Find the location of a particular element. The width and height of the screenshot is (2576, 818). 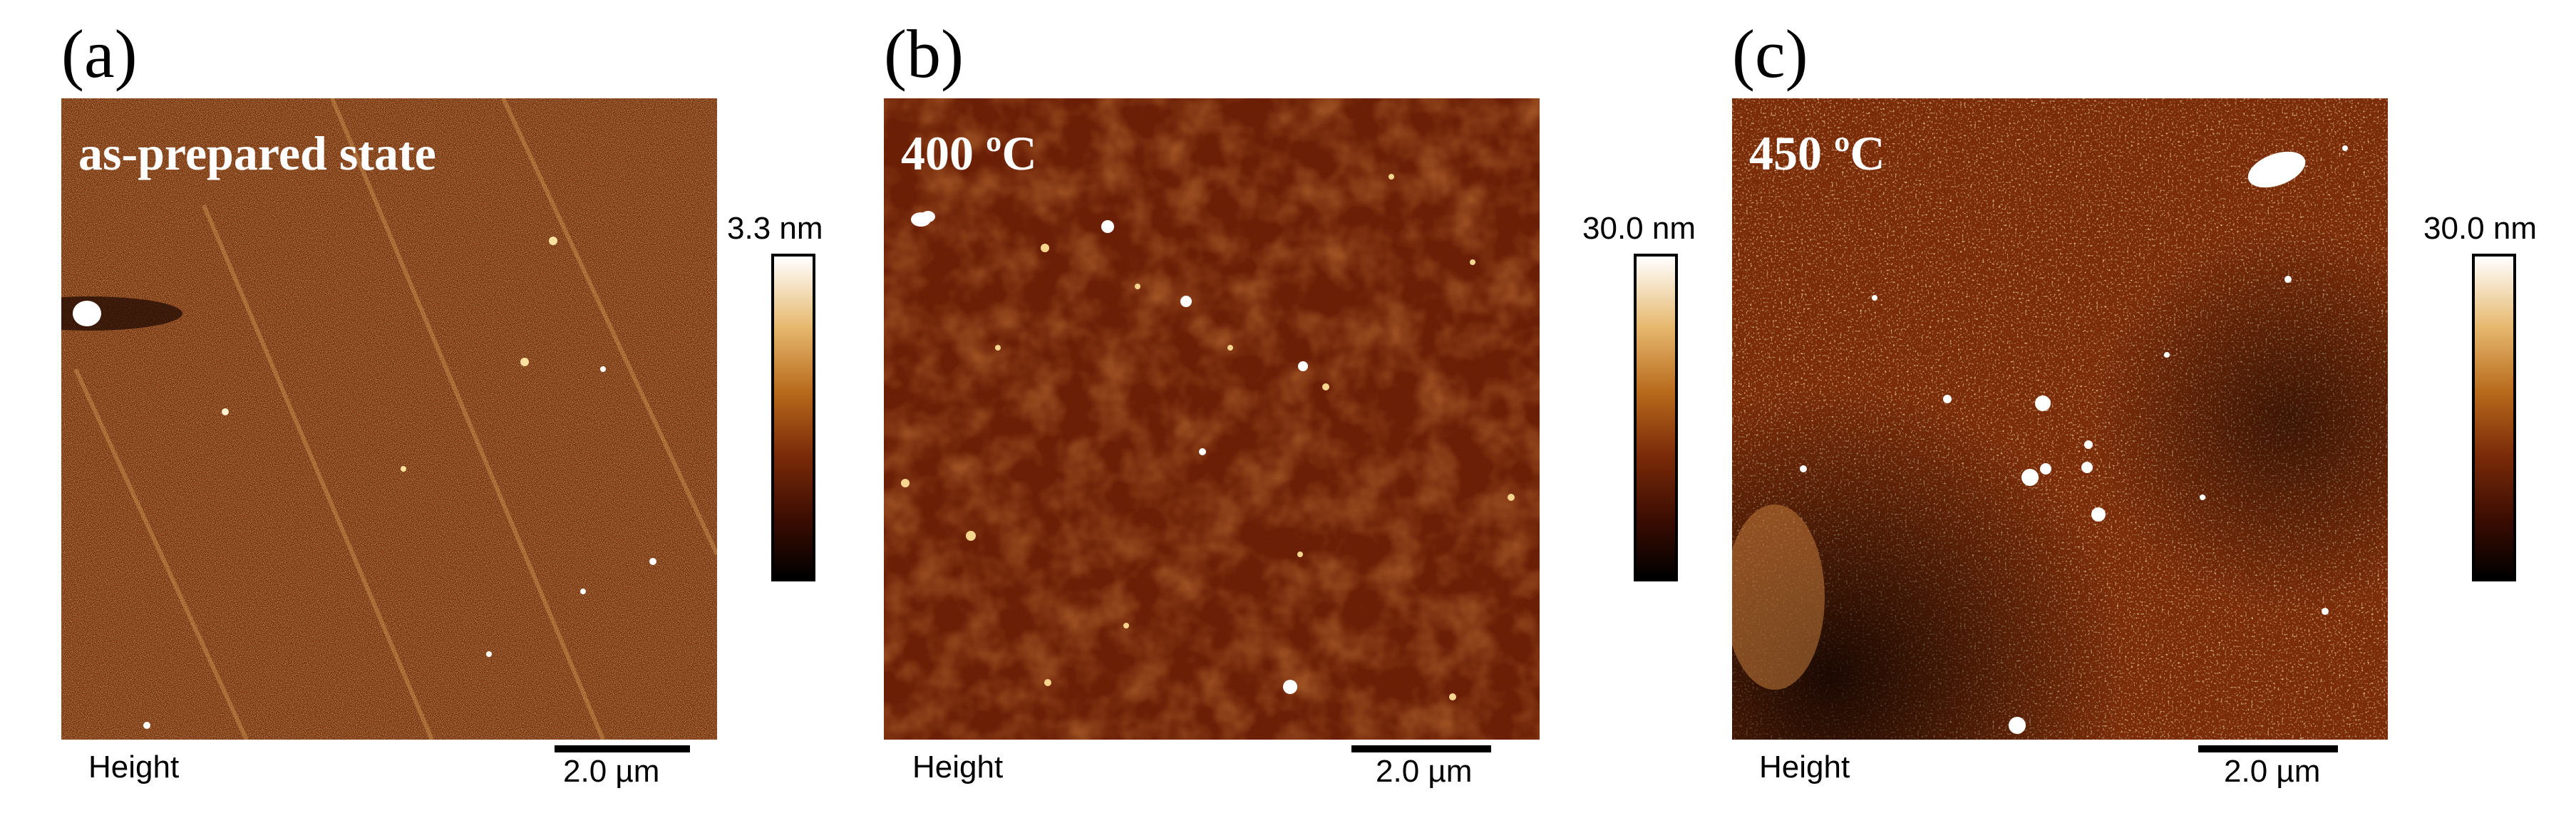

sample-state-label: 450 ºC is located at coordinates (1817, 153).